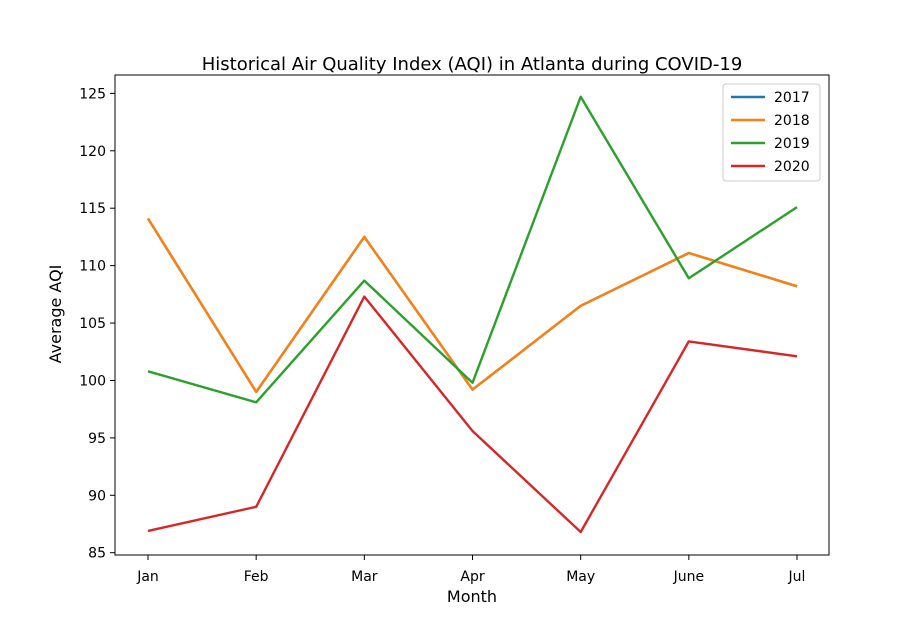 This screenshot has height=633, width=921. I want to click on y-axis-label: Average AQI, so click(55, 314).